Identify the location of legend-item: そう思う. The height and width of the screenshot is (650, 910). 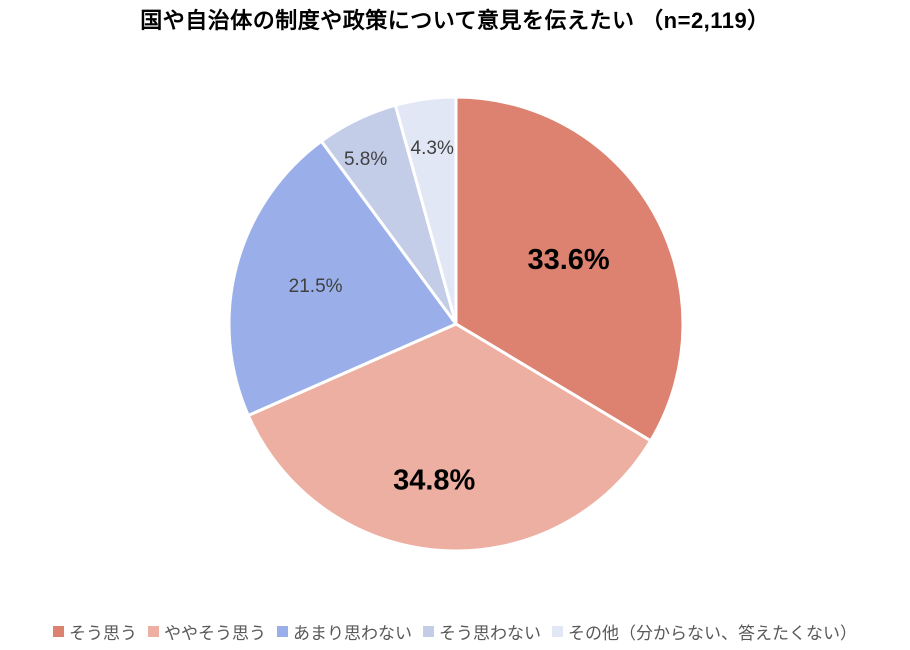
(95, 631).